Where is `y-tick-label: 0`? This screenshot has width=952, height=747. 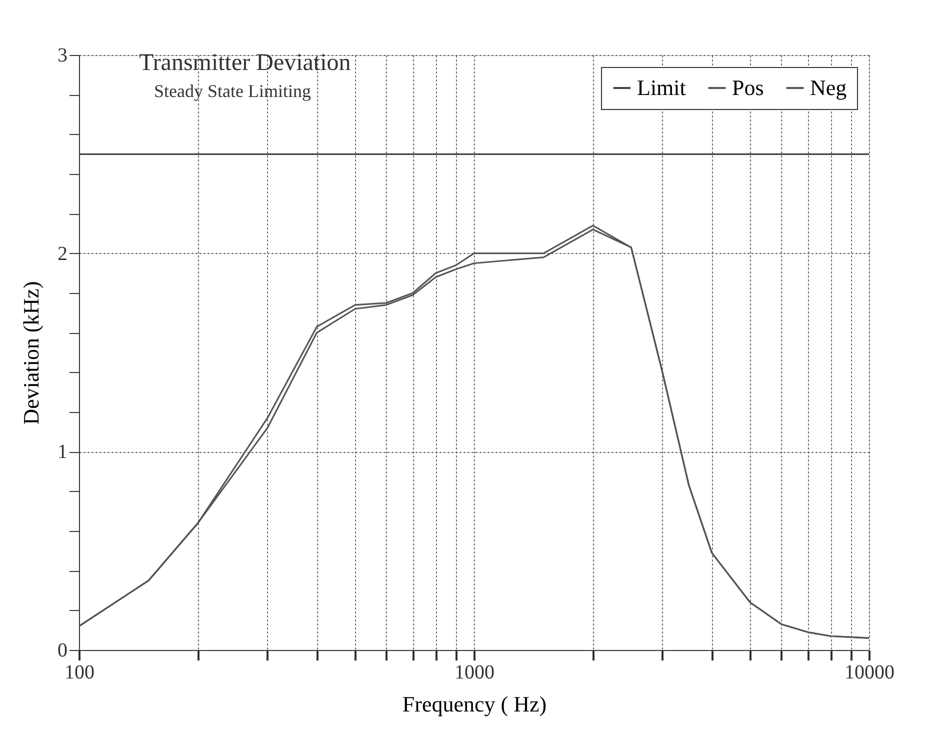
y-tick-label: 0 is located at coordinates (63, 651).